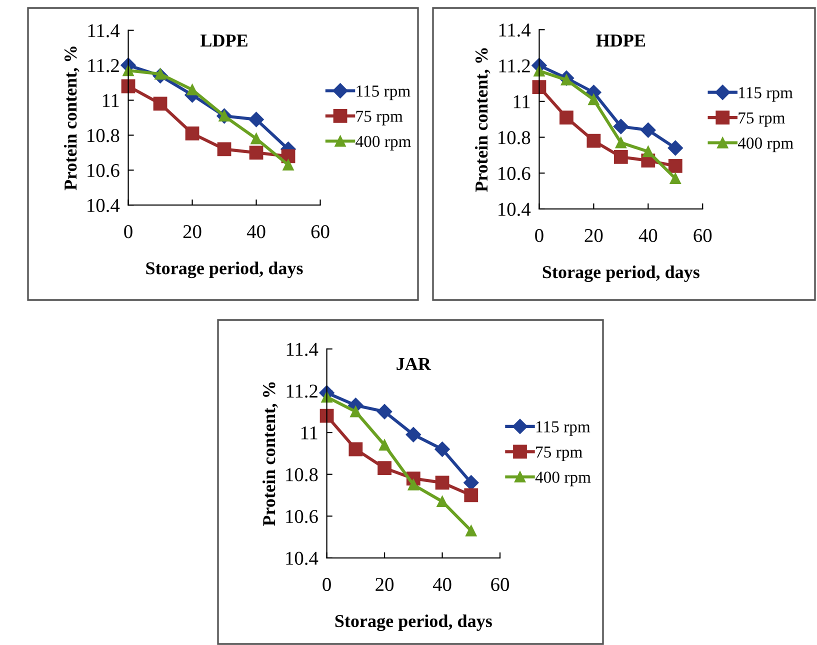 This screenshot has height=645, width=817. I want to click on chart-title: LDPE, so click(224, 40).